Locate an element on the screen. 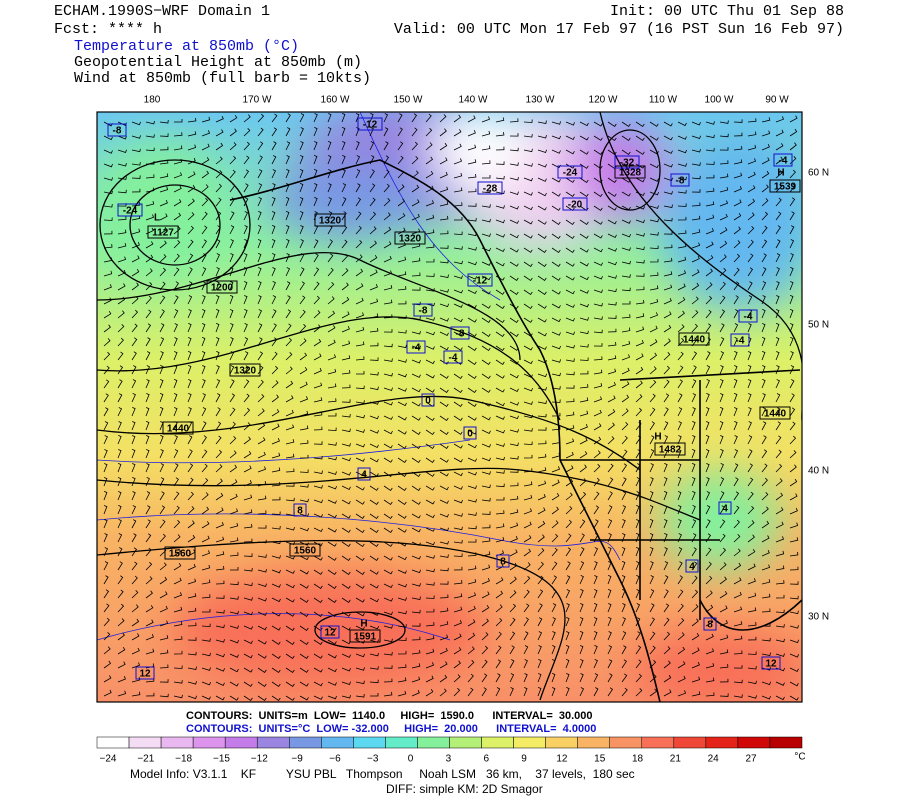  diff-info: DIFF: simple KM: 2D Smagor is located at coordinates (464, 789).